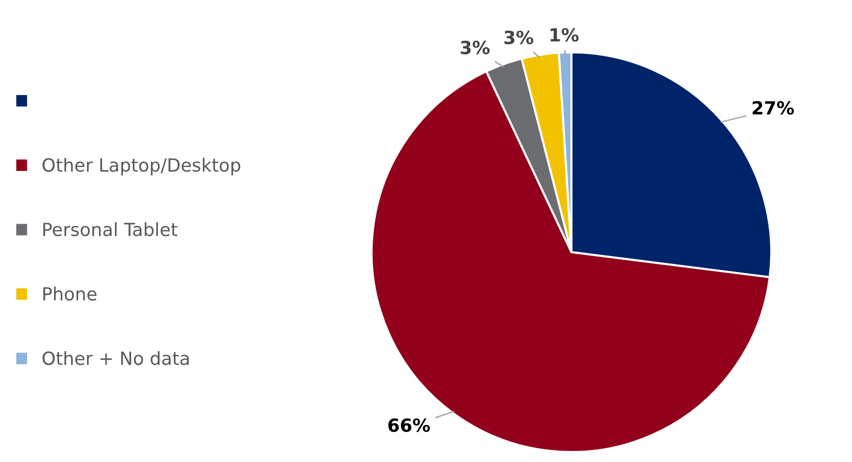 The height and width of the screenshot is (462, 852). I want to click on legend-label: Other + No data, so click(115, 358).